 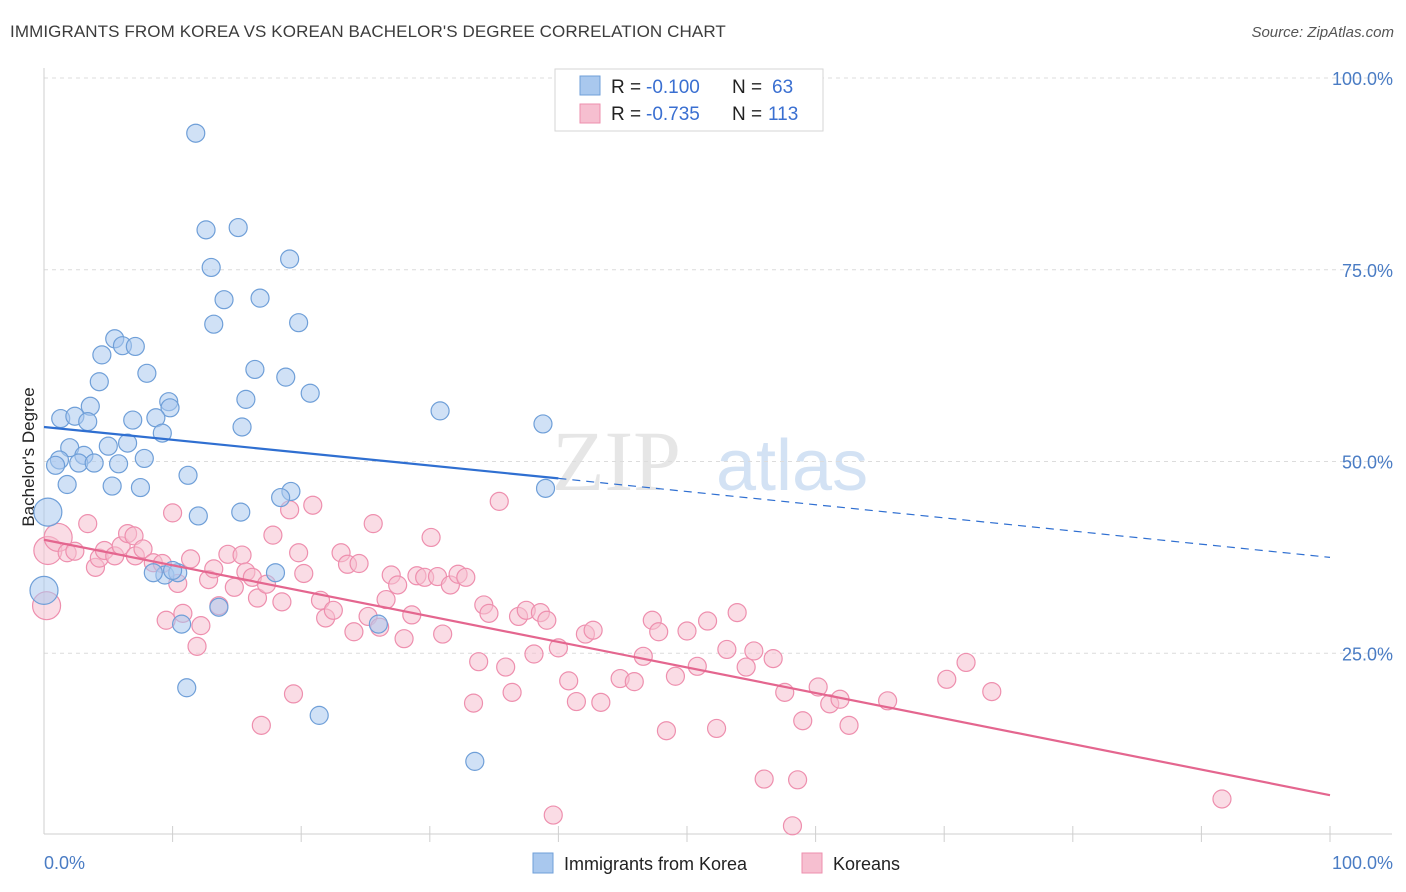 What do you see at coordinates (1367, 271) in the screenshot?
I see `y-tick-label-75: 75.0%` at bounding box center [1367, 271].